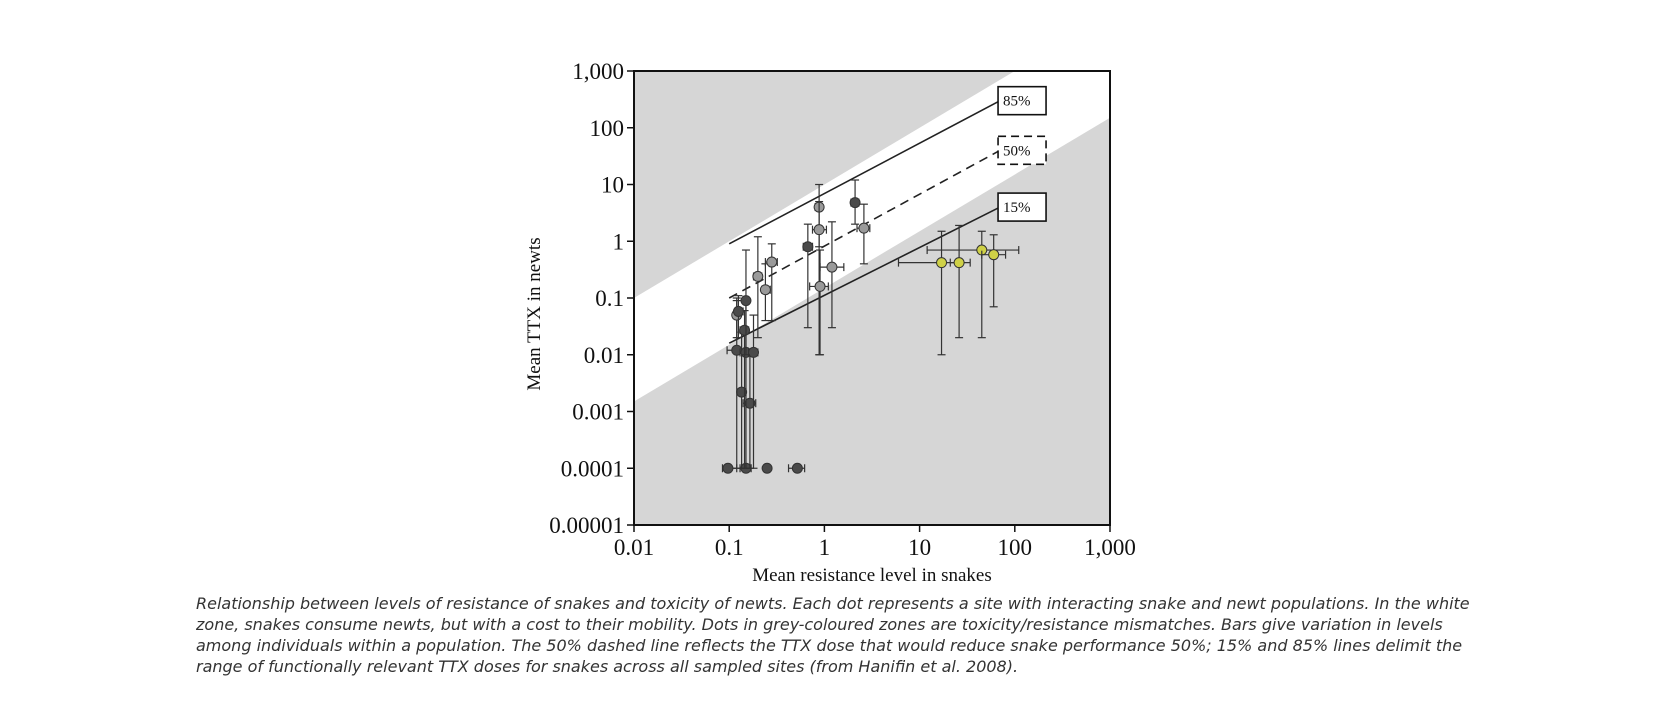  Describe the element at coordinates (609, 298) in the screenshot. I see `y-tick-label: 0.1` at that location.